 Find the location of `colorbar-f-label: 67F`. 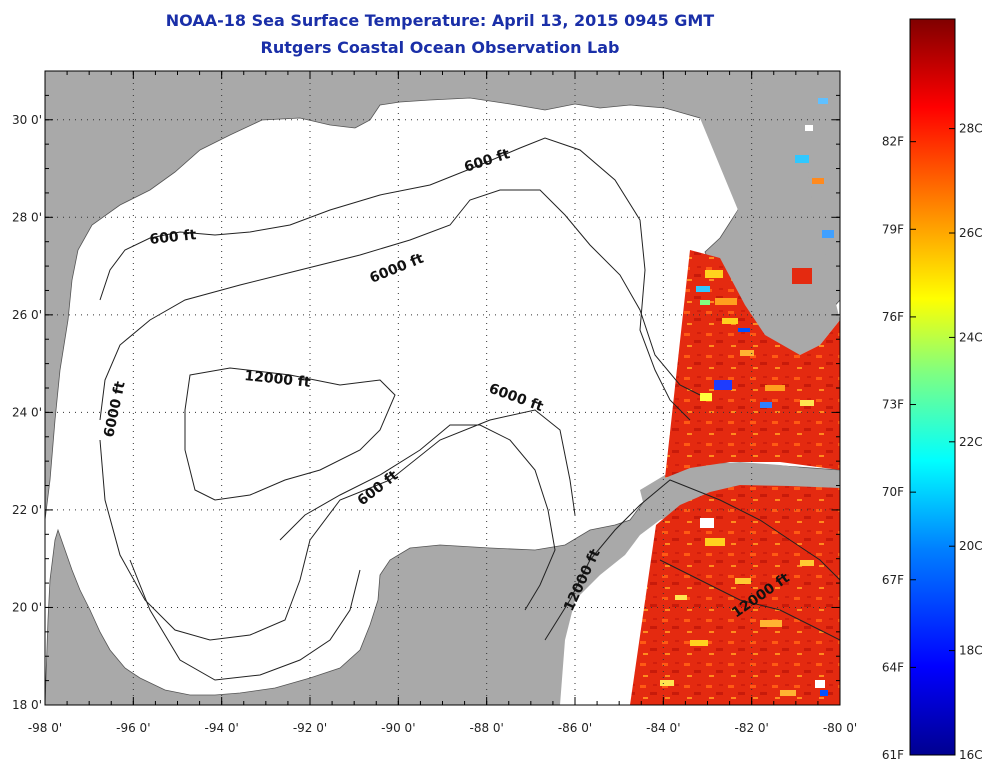

colorbar-f-label: 67F is located at coordinates (893, 580).